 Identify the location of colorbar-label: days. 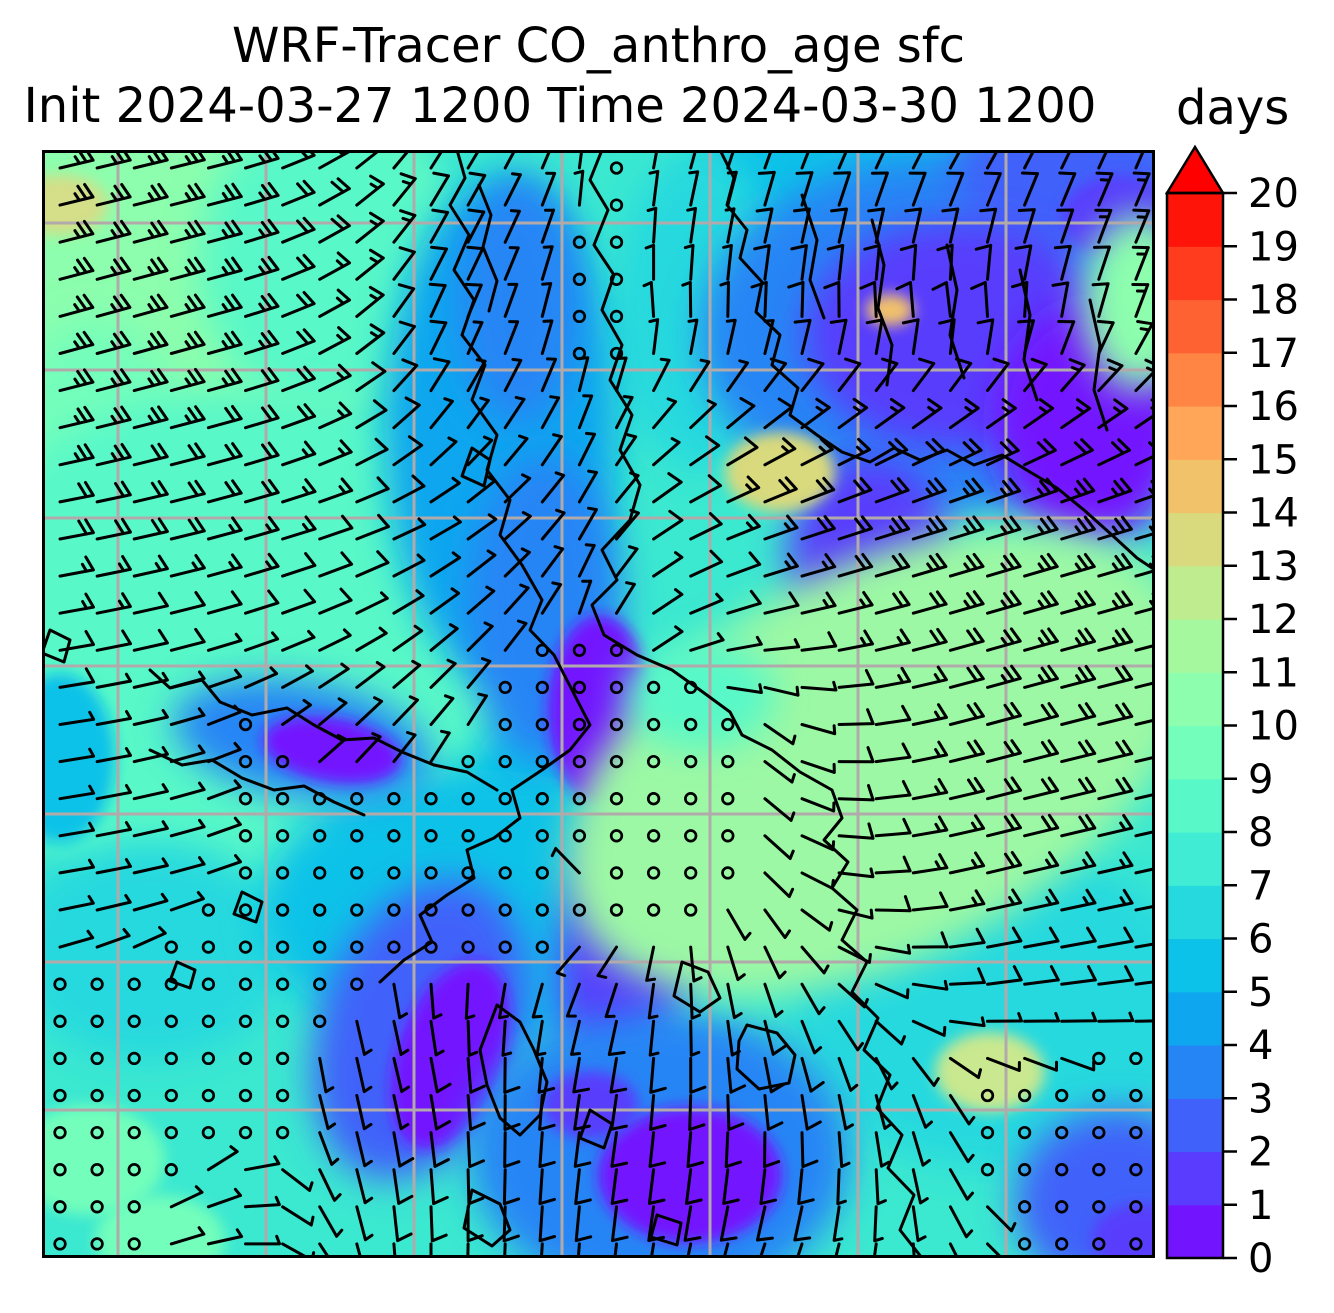
(1233, 108).